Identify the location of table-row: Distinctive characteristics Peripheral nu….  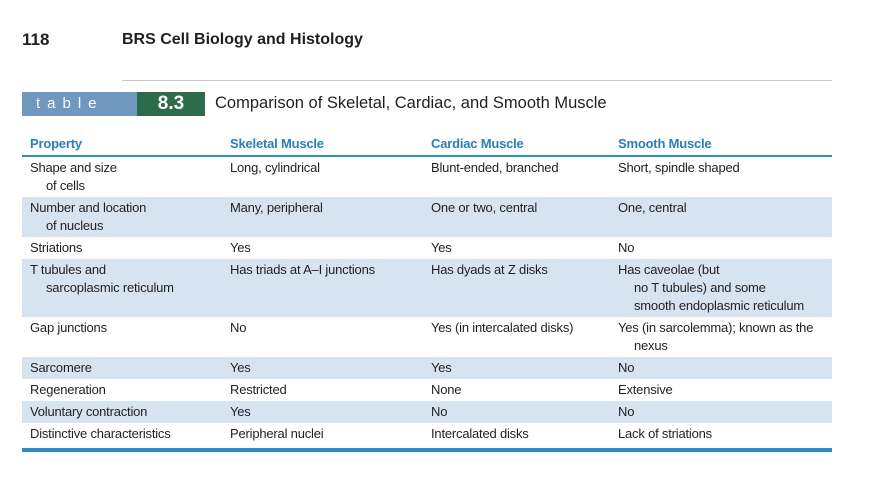
(427, 437).